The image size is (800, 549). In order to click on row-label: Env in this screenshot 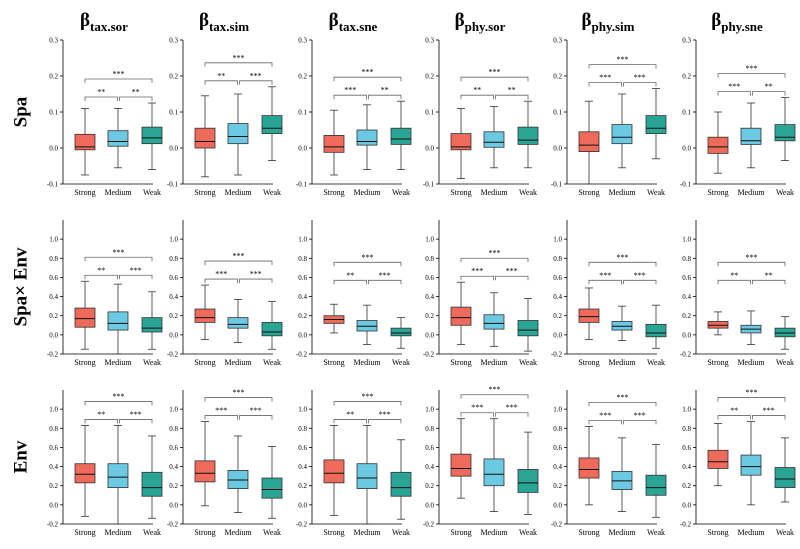, I will do `click(20, 456)`.